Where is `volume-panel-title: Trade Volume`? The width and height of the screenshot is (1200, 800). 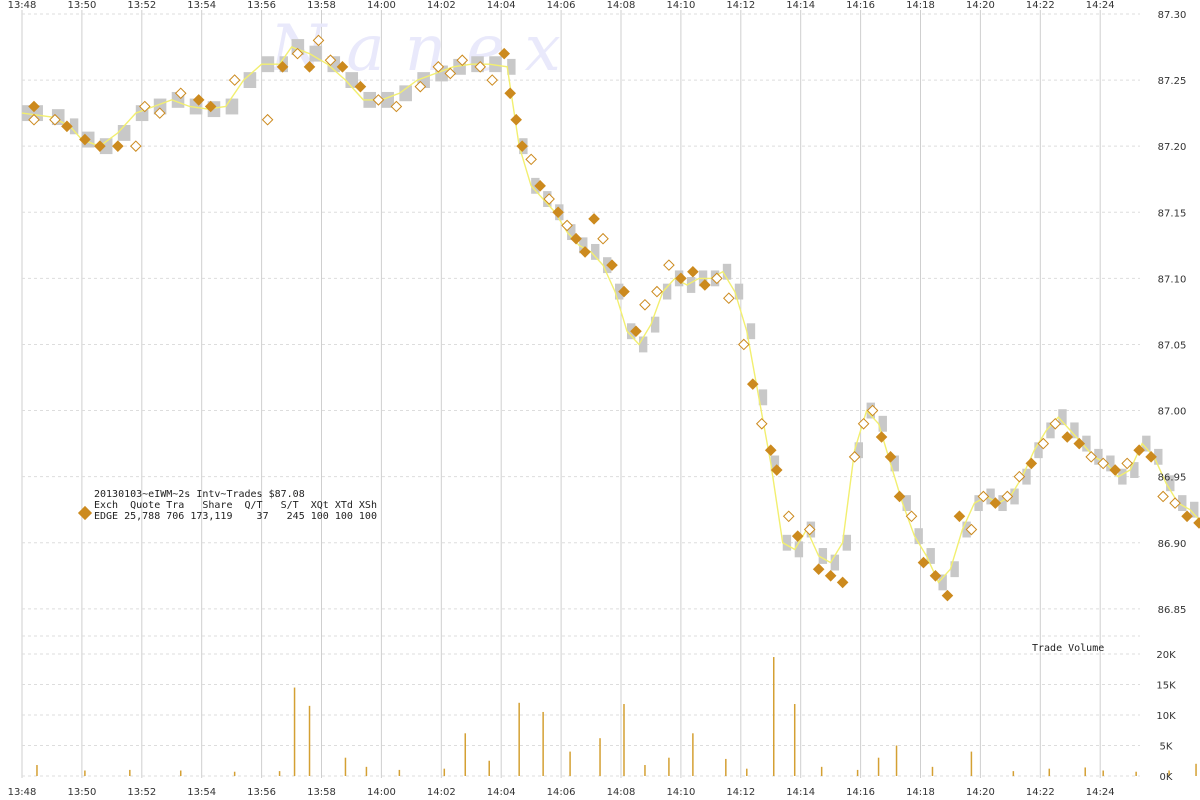
volume-panel-title: Trade Volume is located at coordinates (1068, 648).